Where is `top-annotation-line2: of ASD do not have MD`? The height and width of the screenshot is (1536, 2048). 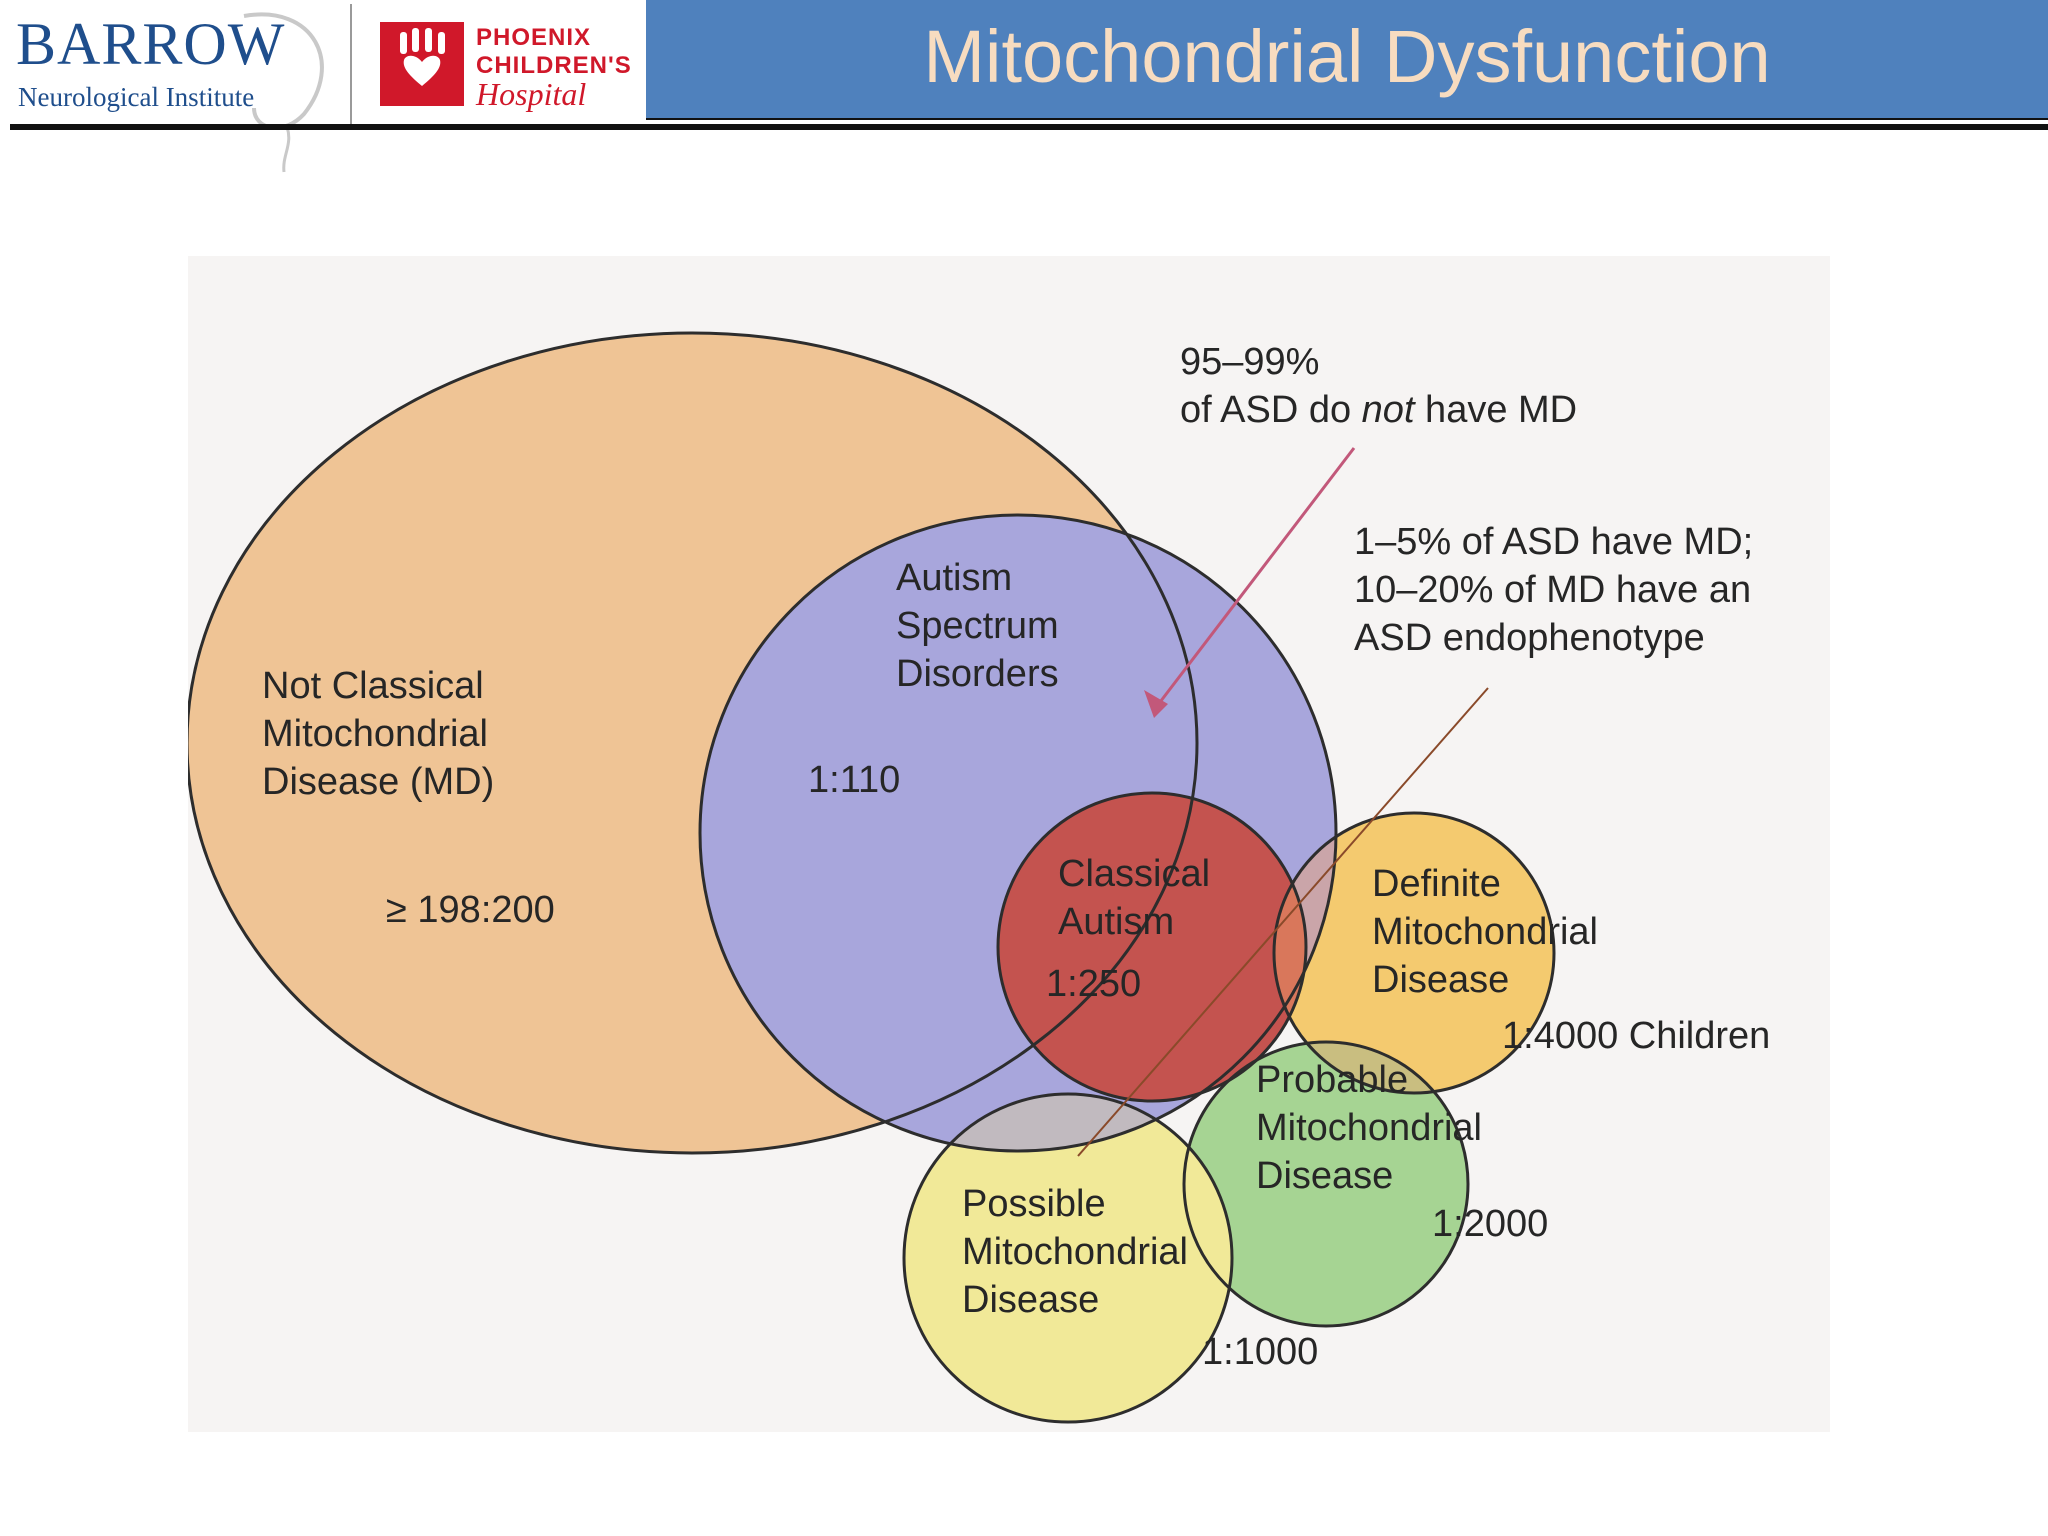
top-annotation-line2: of ASD do not have MD is located at coordinates (1379, 410).